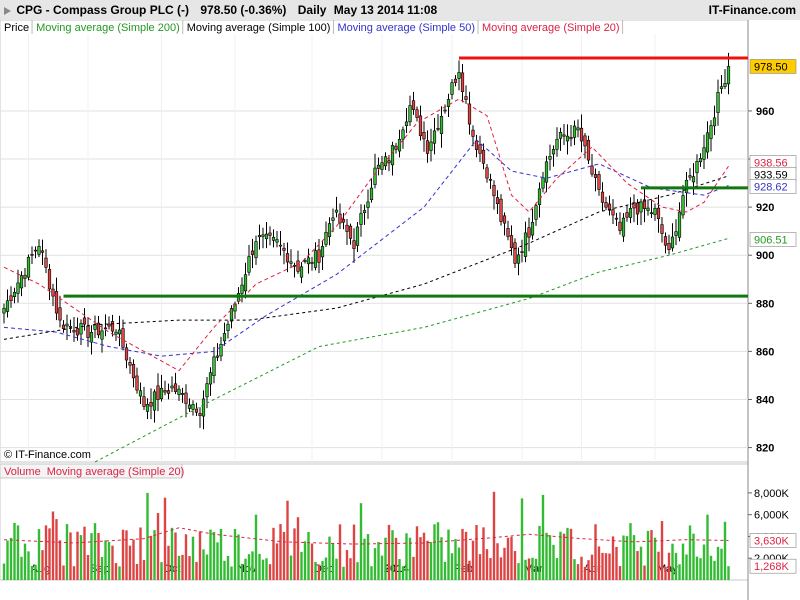 The image size is (800, 600). Describe the element at coordinates (551, 28) in the screenshot. I see `legend-item: Moving average (Simple 20)` at that location.